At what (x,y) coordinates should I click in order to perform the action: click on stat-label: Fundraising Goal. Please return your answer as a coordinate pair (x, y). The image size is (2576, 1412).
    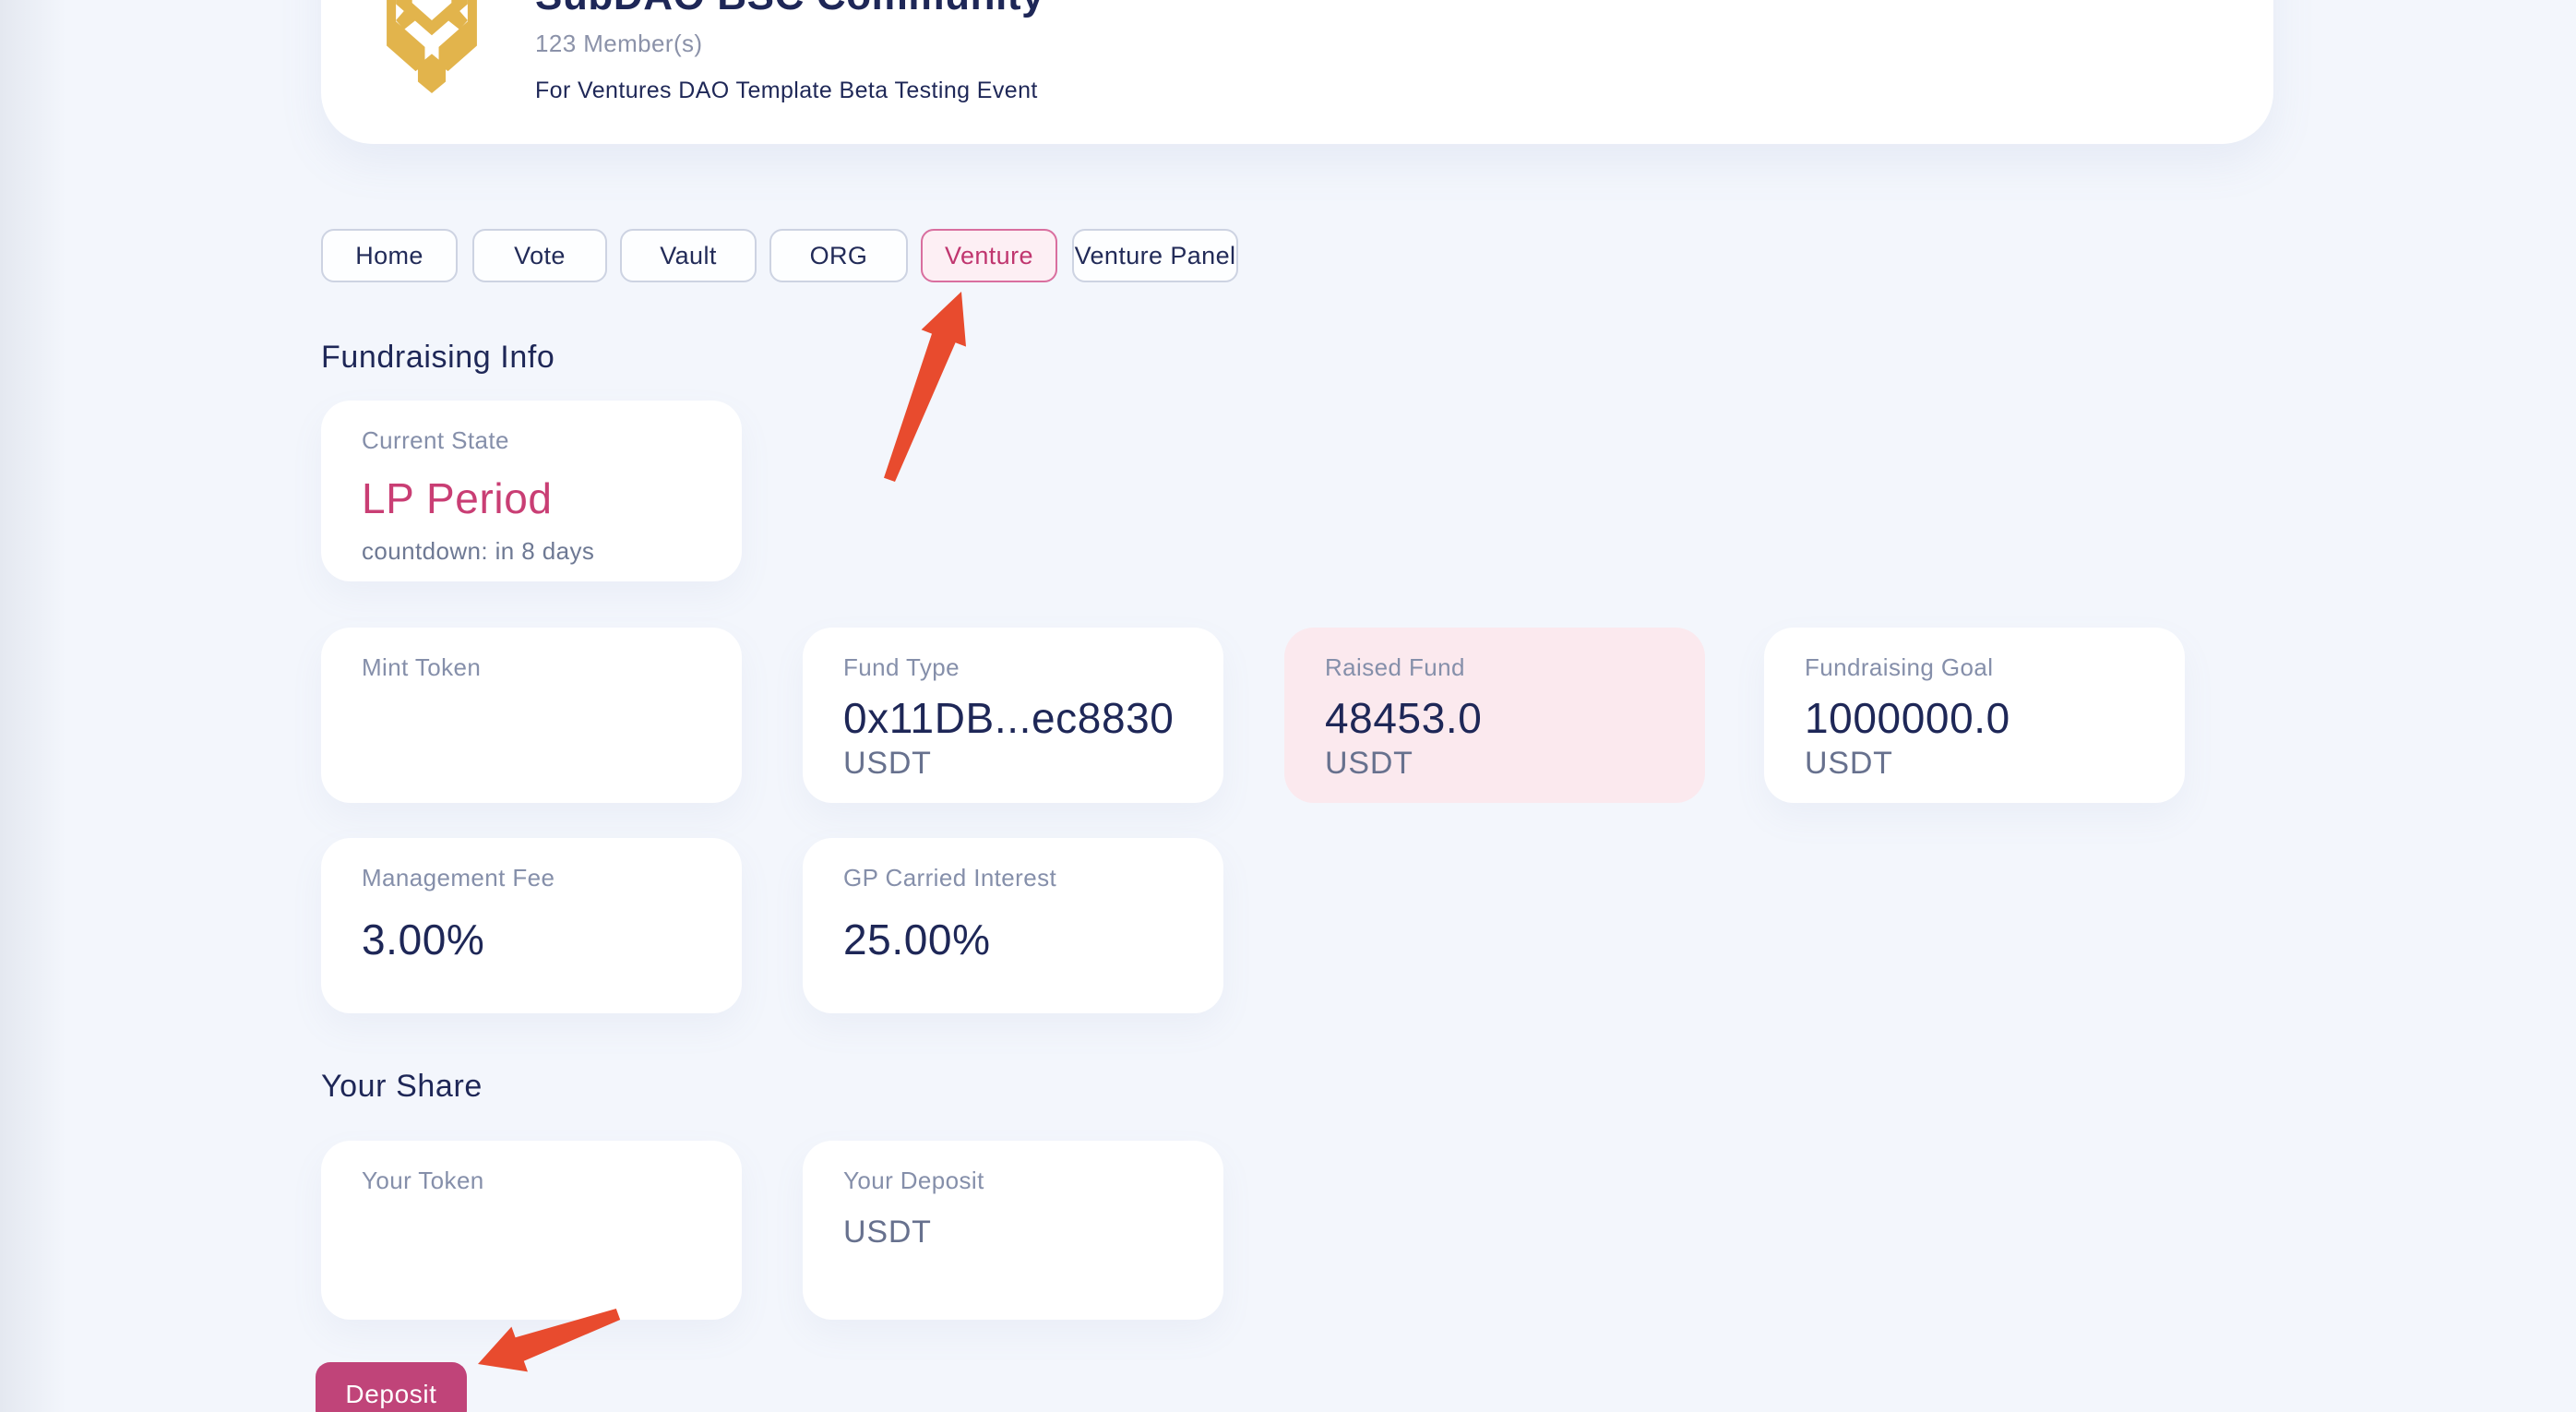
    Looking at the image, I should click on (1899, 667).